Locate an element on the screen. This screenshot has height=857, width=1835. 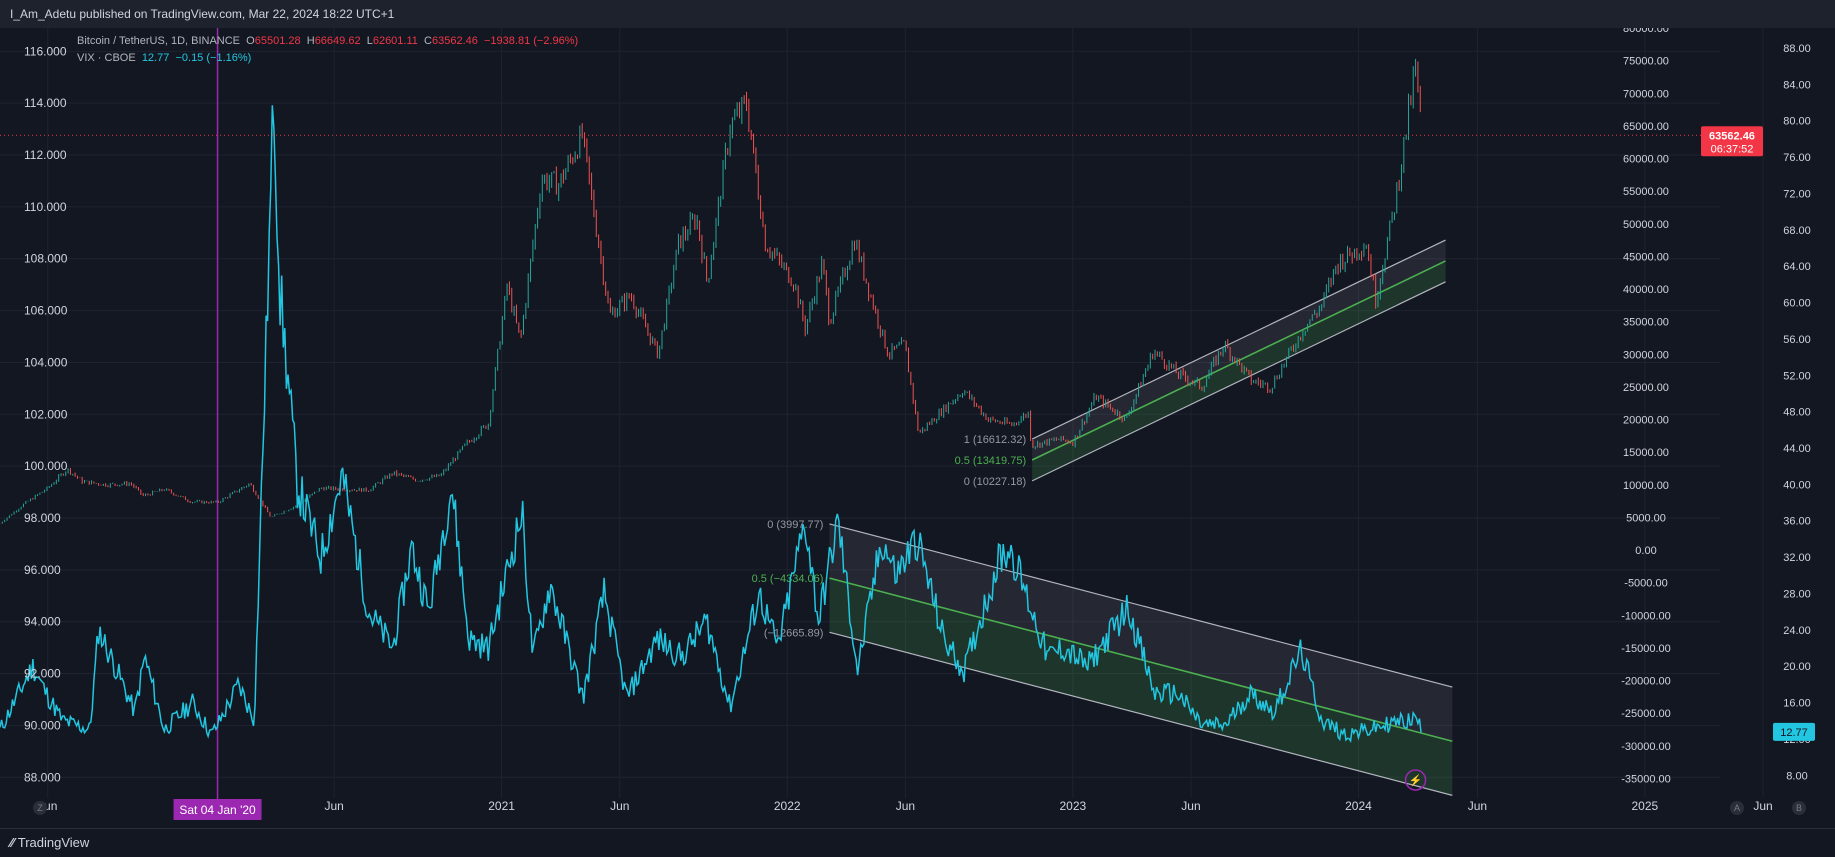
btc-axis-tick: 45000.00 is located at coordinates (1646, 257).